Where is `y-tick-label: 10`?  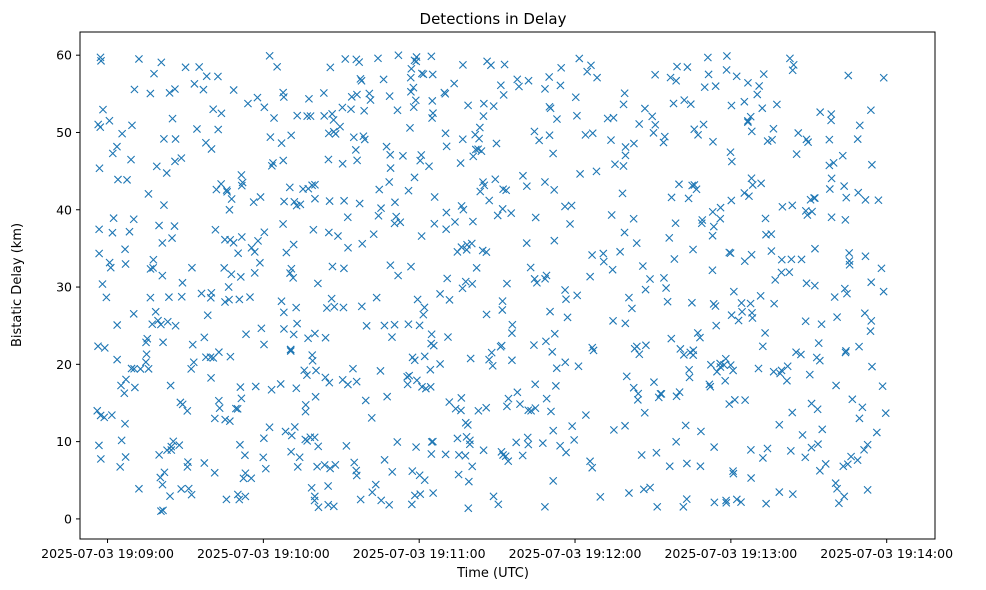 y-tick-label: 10 is located at coordinates (64, 441).